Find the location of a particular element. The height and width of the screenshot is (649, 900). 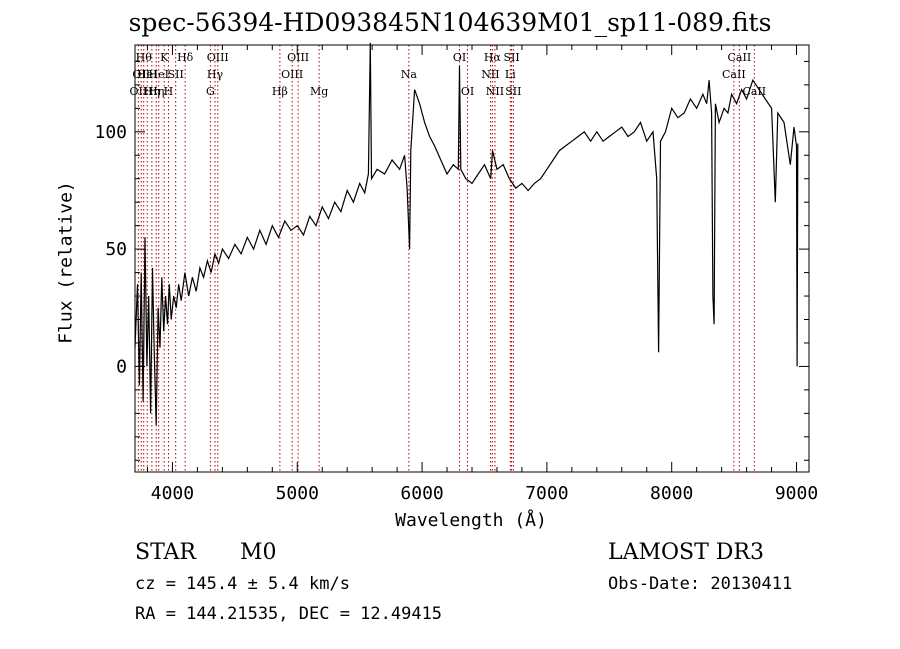

y-tick-label: 100 is located at coordinates (110, 132).